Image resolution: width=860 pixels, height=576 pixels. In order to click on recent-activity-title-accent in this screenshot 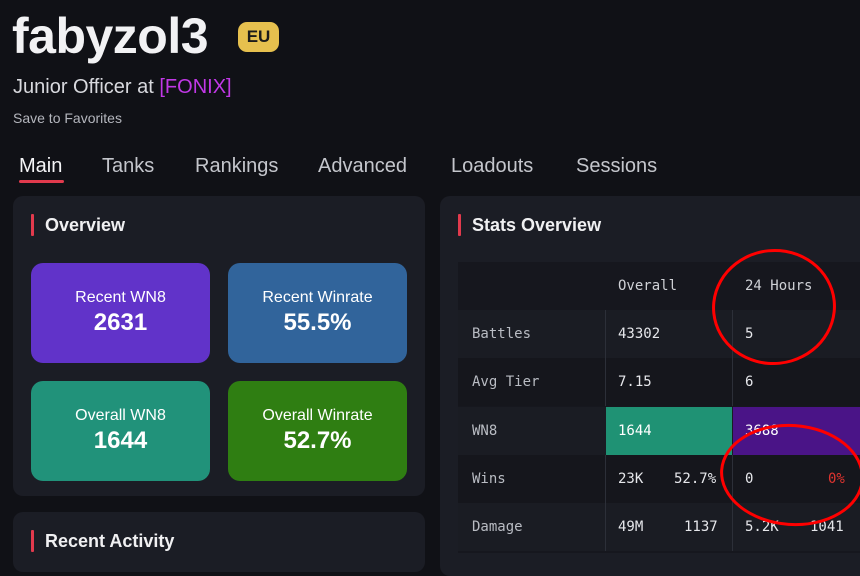, I will do `click(32, 541)`.